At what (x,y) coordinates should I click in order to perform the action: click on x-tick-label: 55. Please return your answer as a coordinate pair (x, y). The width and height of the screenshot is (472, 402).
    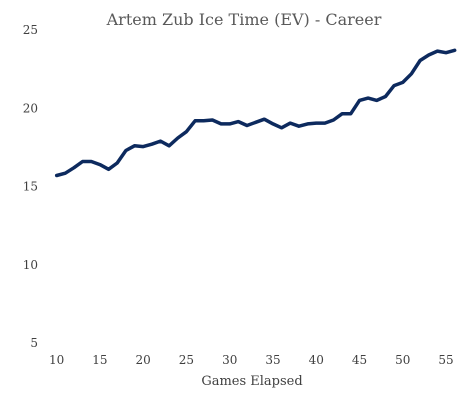
    Looking at the image, I should click on (445, 360).